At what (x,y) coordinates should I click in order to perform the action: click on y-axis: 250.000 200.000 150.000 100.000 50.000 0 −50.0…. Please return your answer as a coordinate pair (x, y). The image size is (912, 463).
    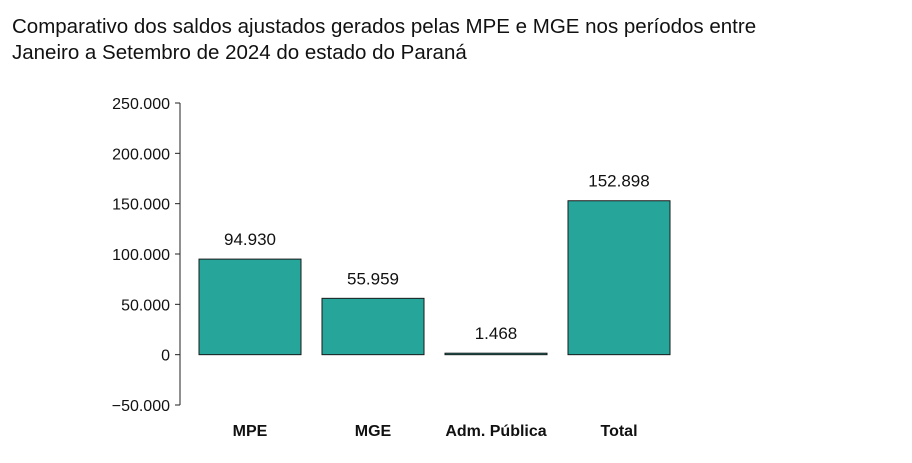
    Looking at the image, I should click on (146, 255).